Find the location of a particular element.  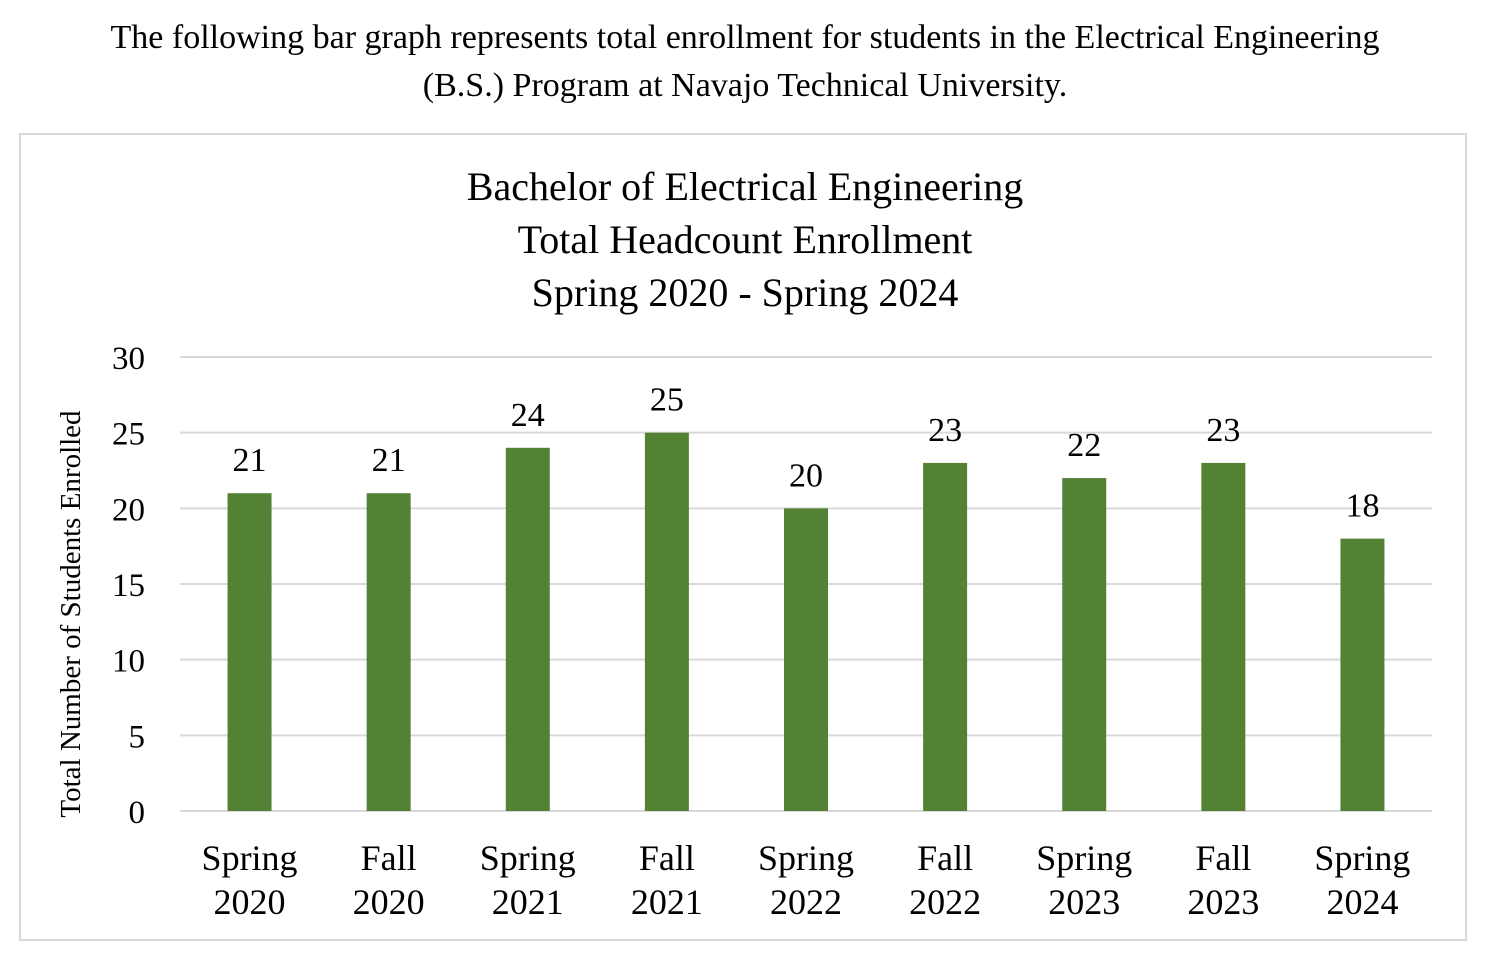

y-tick-label-0: 0 is located at coordinates (137, 813).